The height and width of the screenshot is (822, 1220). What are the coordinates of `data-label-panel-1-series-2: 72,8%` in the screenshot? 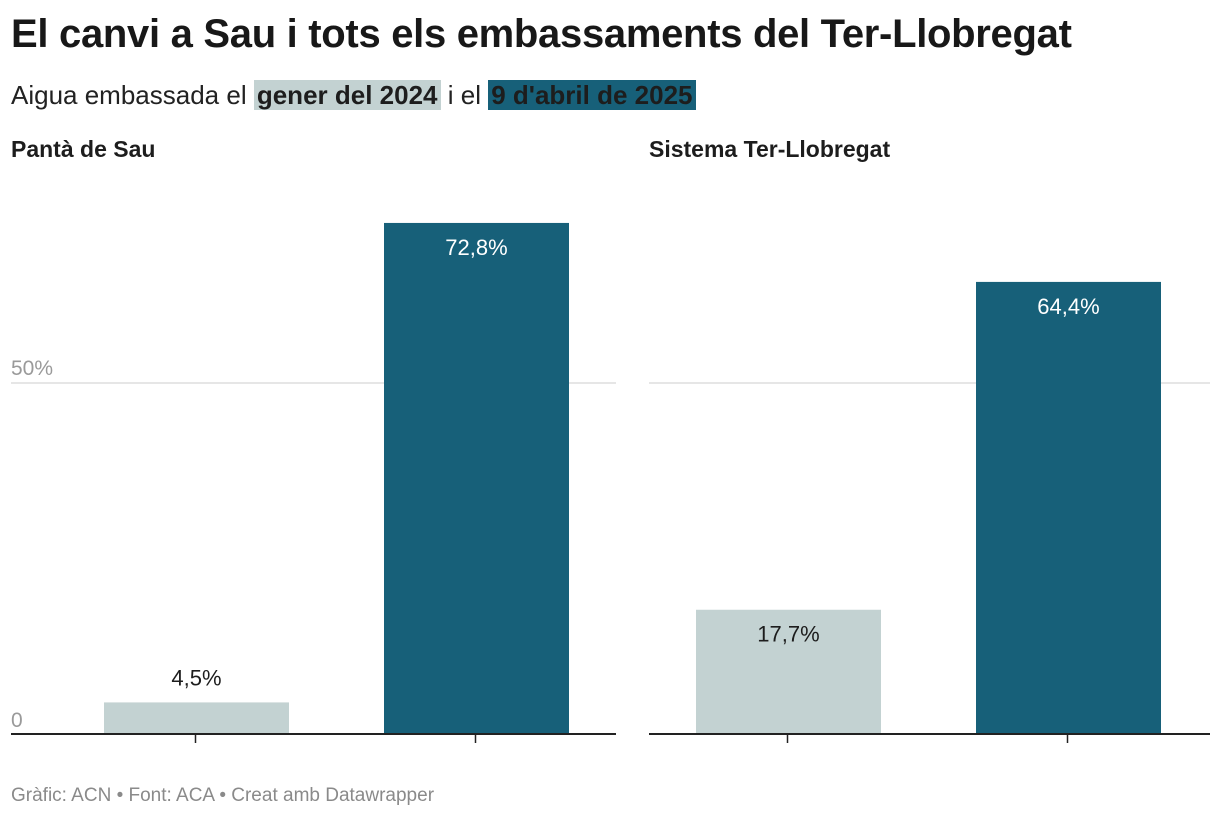 It's located at (476, 247).